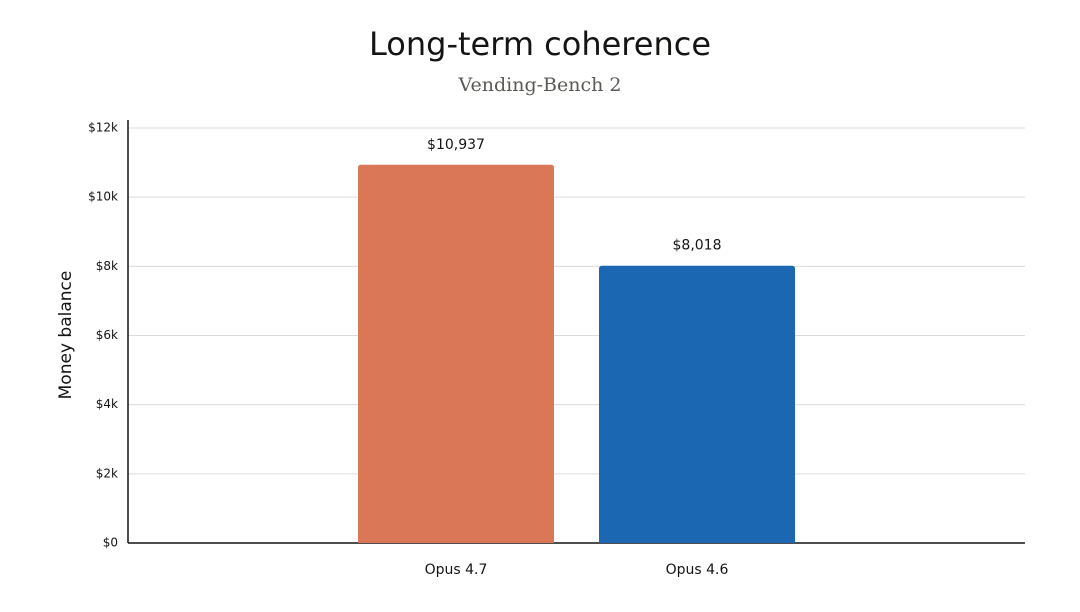 This screenshot has width=1080, height=612. What do you see at coordinates (107, 473) in the screenshot?
I see `y-tick-label: $2k` at bounding box center [107, 473].